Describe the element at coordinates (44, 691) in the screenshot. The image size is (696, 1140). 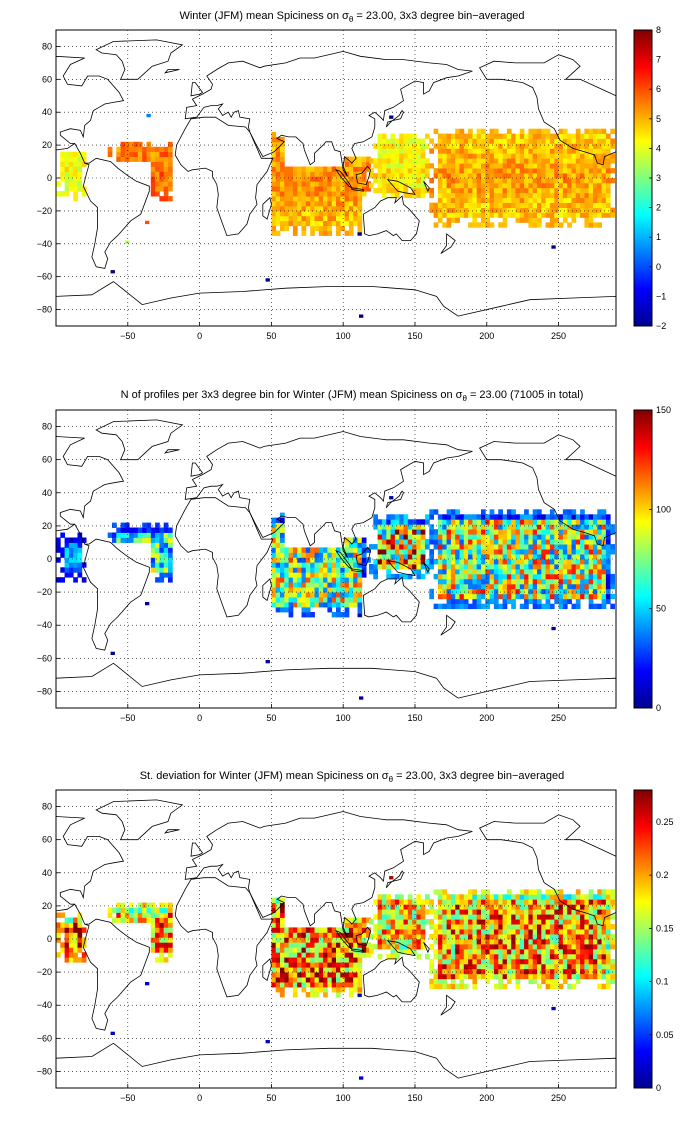
I see `y-tick-label: −80` at that location.